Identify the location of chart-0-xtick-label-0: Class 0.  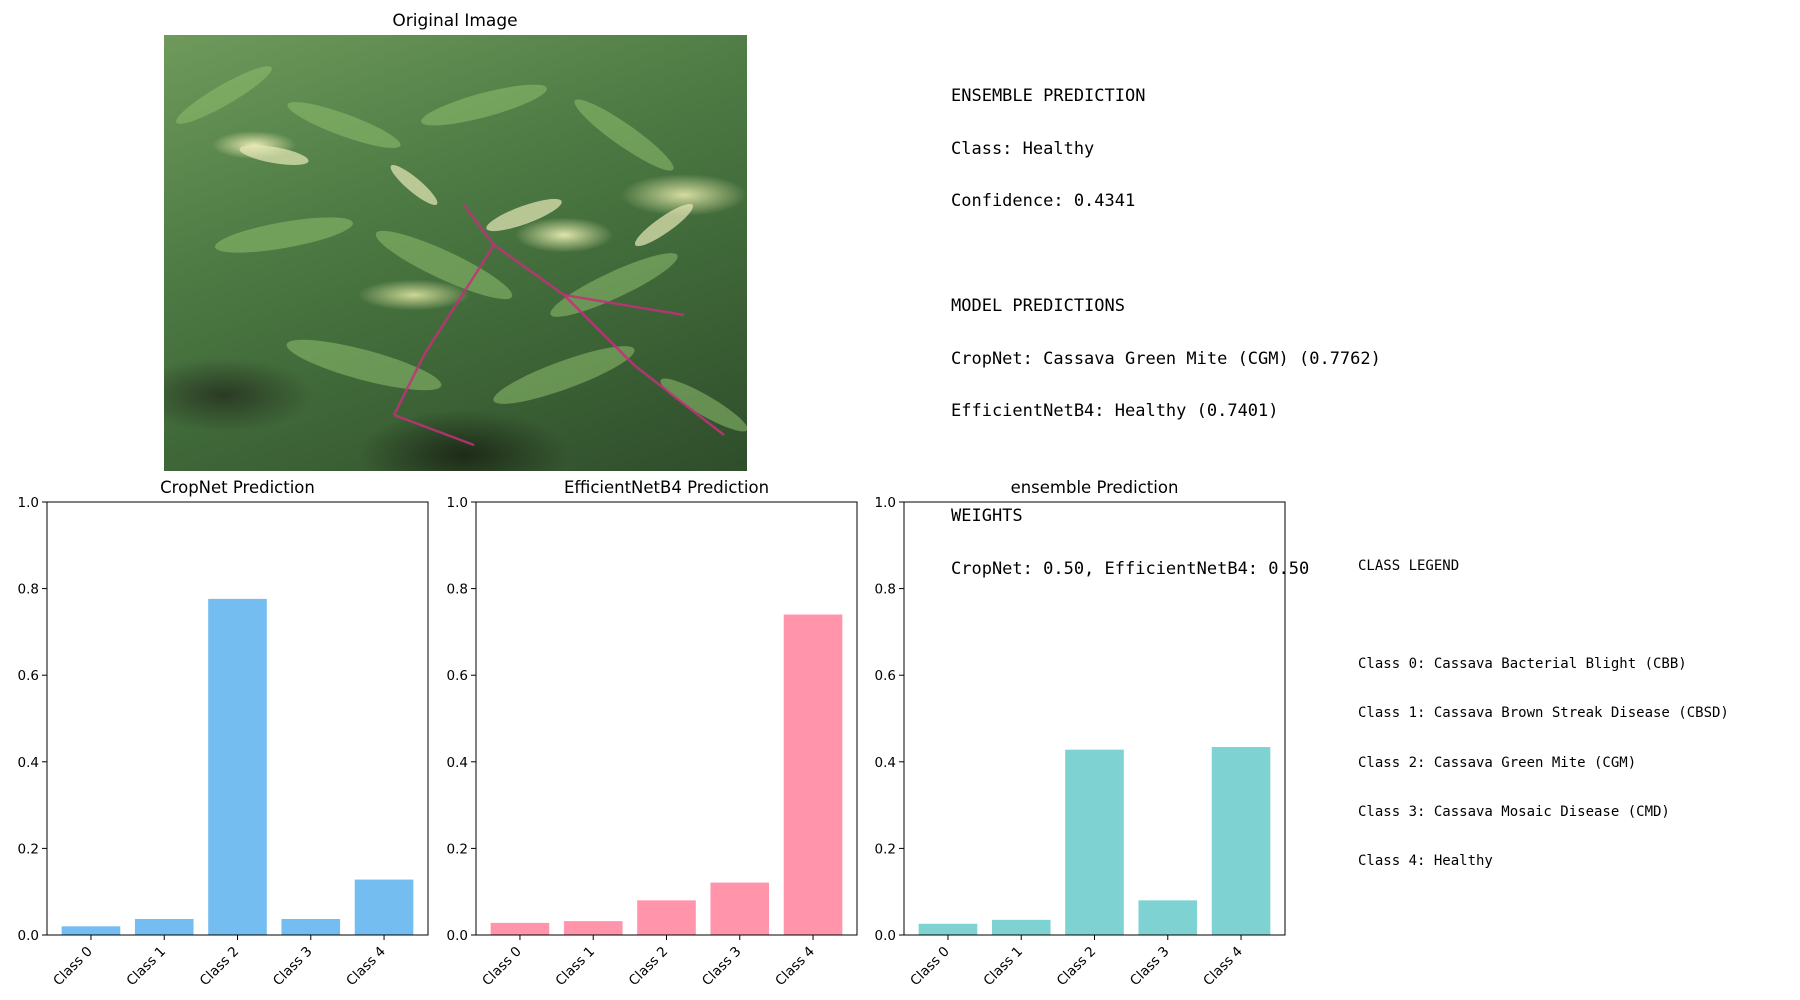
(73, 967).